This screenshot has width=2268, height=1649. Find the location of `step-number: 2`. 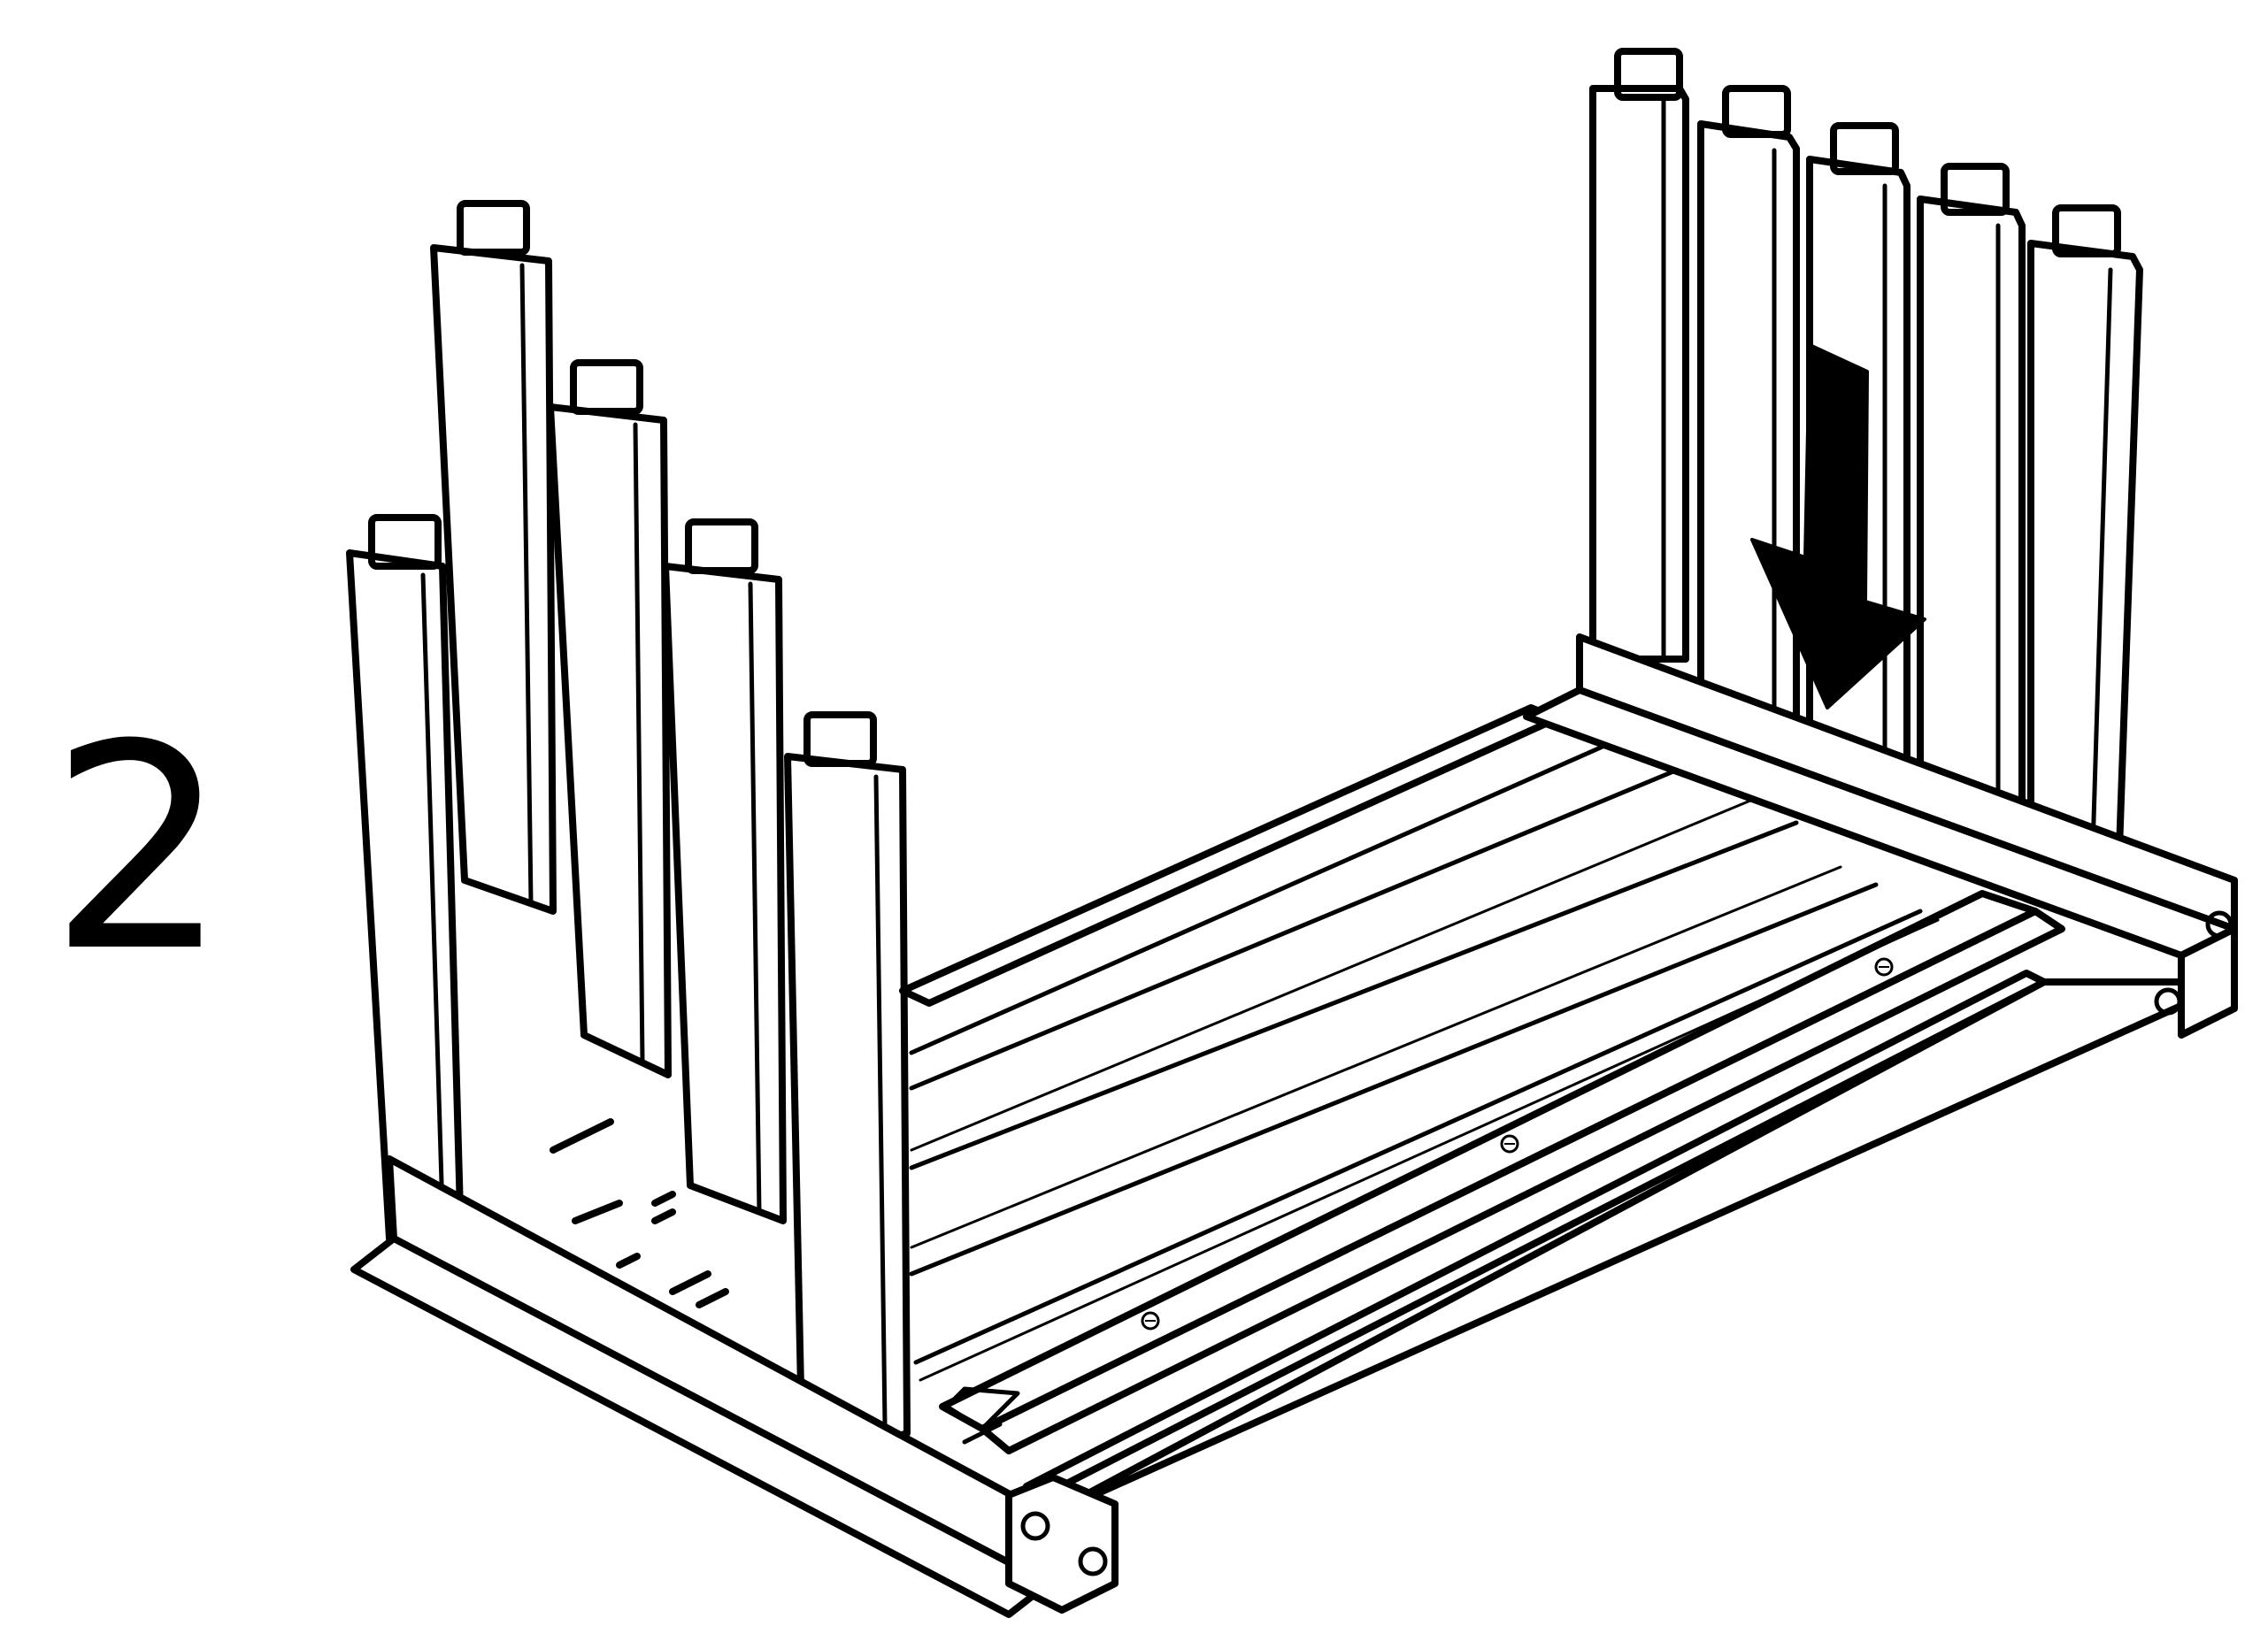

step-number: 2 is located at coordinates (139, 849).